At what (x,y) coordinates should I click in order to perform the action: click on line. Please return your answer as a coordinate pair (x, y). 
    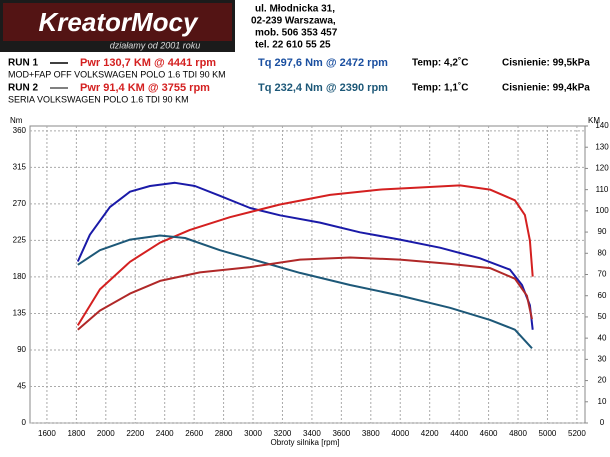
    Looking at the image, I should click on (305, 293).